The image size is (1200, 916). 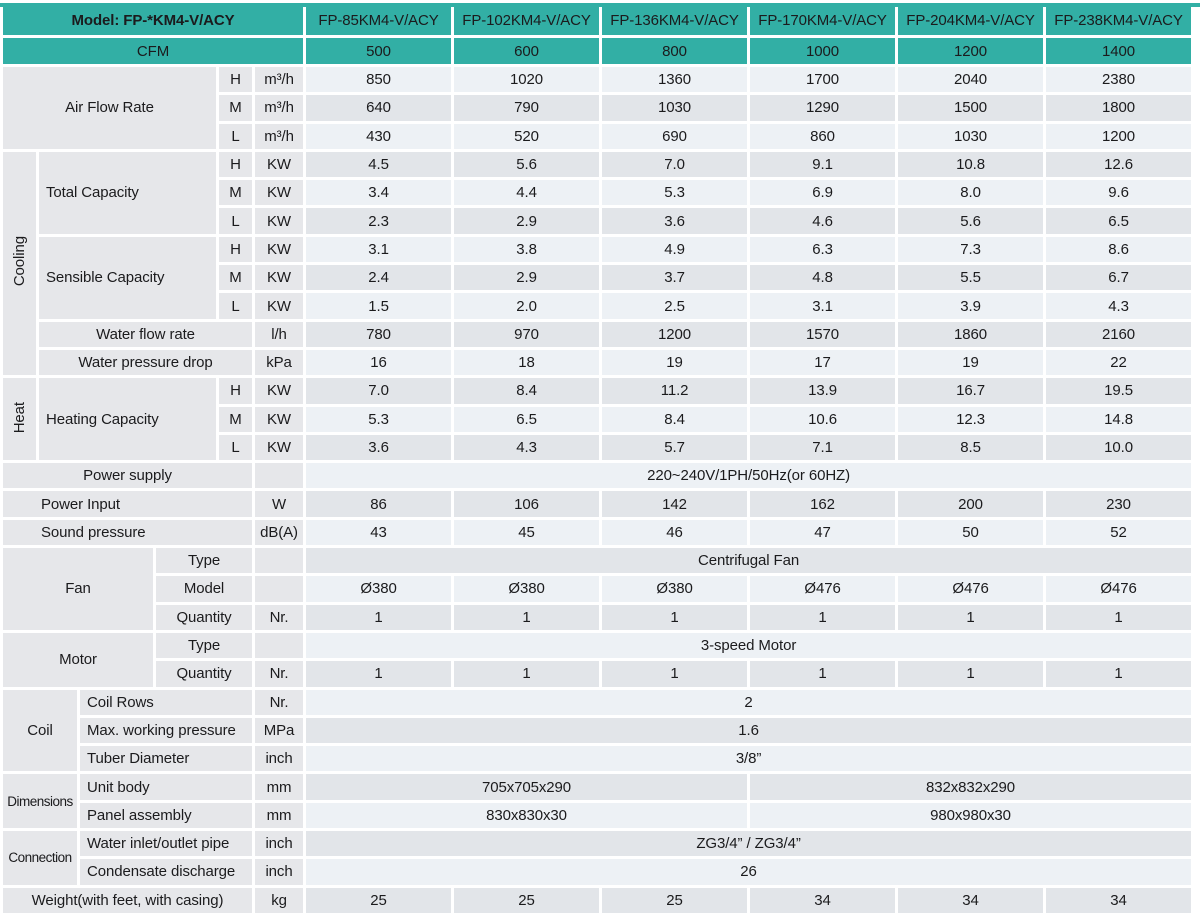 I want to click on group-label-vertical: Cooling, so click(x=19, y=263).